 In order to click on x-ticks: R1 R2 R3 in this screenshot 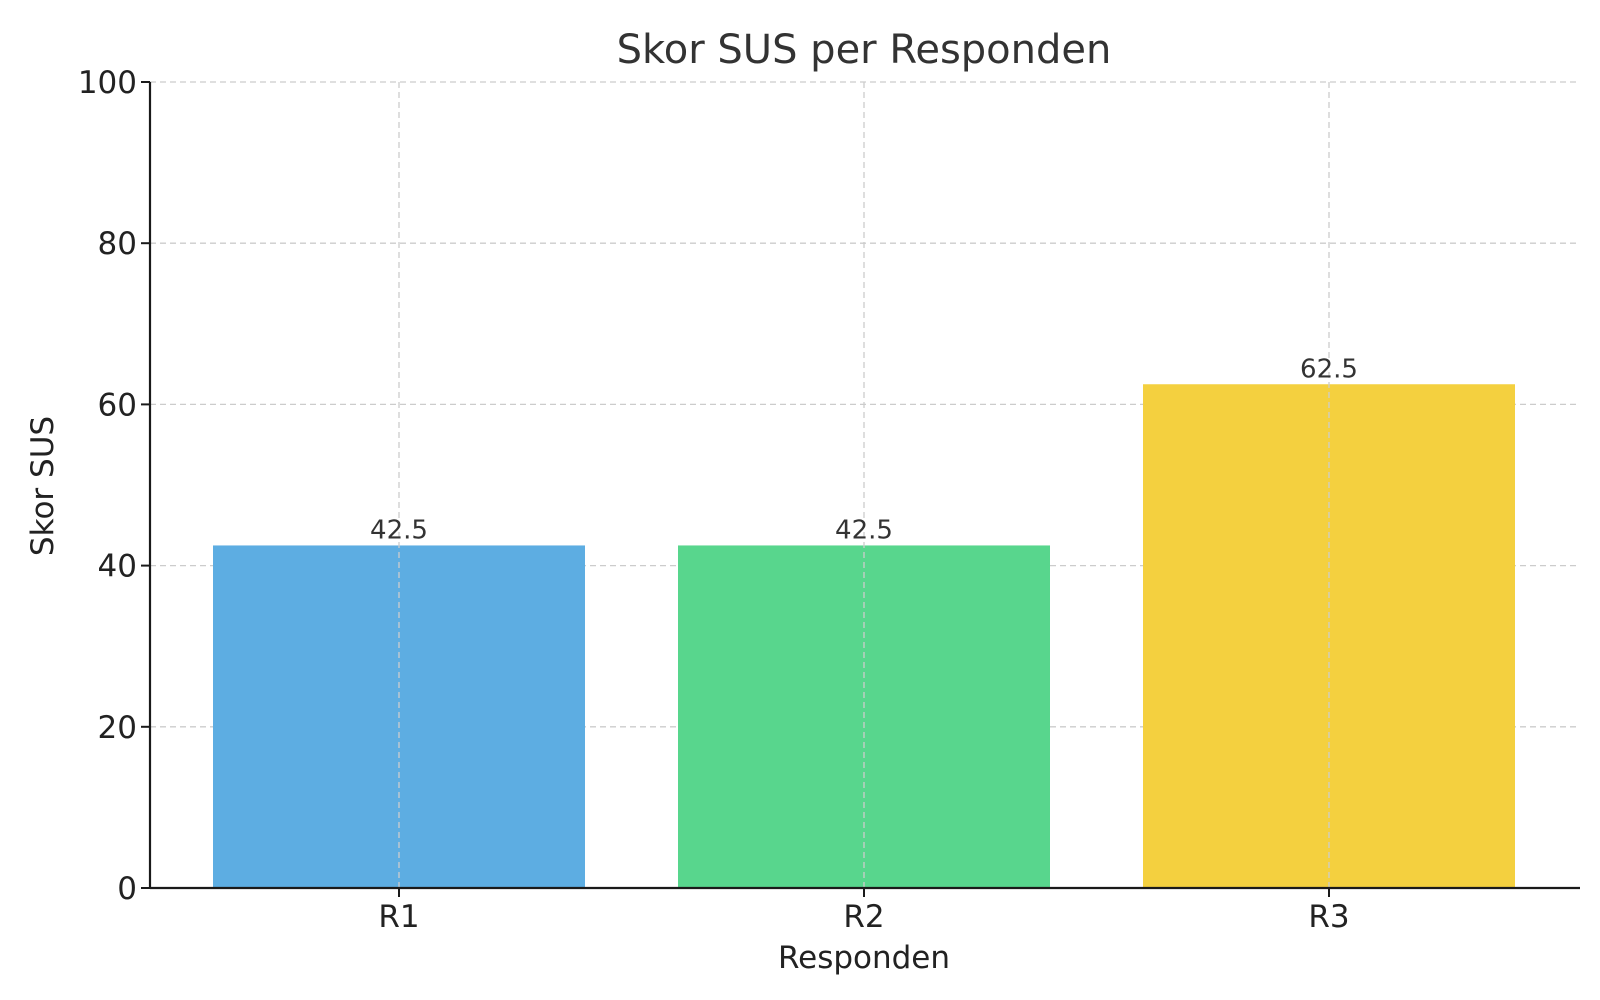, I will do `click(864, 911)`.